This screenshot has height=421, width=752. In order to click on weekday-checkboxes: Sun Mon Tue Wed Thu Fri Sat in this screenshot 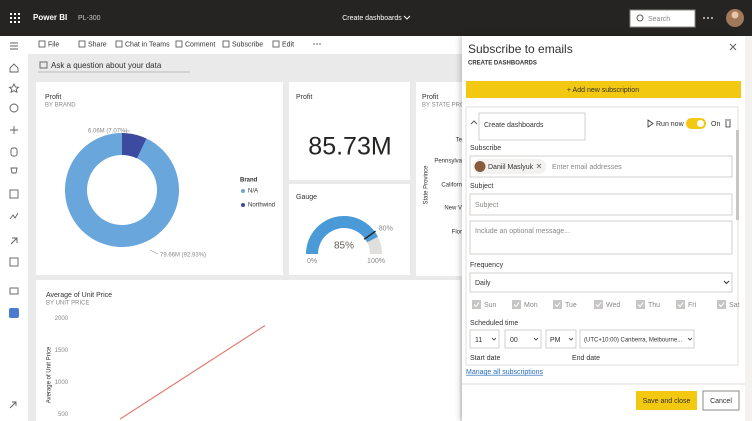, I will do `click(606, 304)`.